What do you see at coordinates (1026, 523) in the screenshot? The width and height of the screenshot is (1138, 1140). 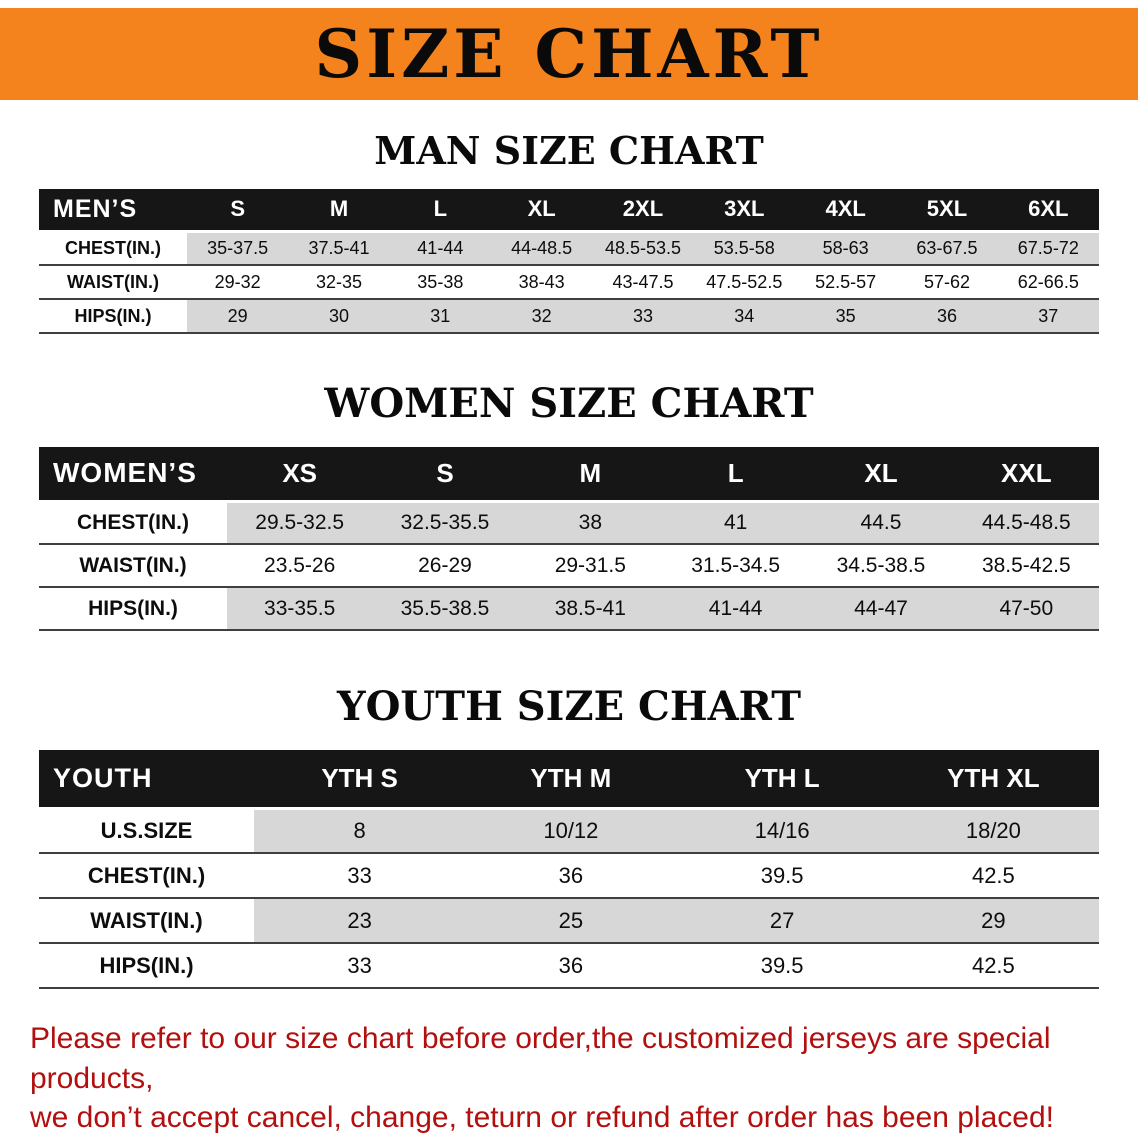 I see `size-value-cell: 44.5-48.5` at bounding box center [1026, 523].